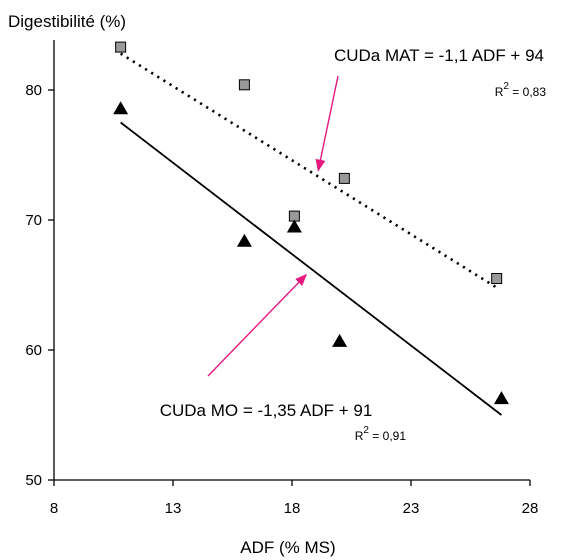  I want to click on mo-equation: CUDa MO = -1,35 ADF + 91, so click(266, 410).